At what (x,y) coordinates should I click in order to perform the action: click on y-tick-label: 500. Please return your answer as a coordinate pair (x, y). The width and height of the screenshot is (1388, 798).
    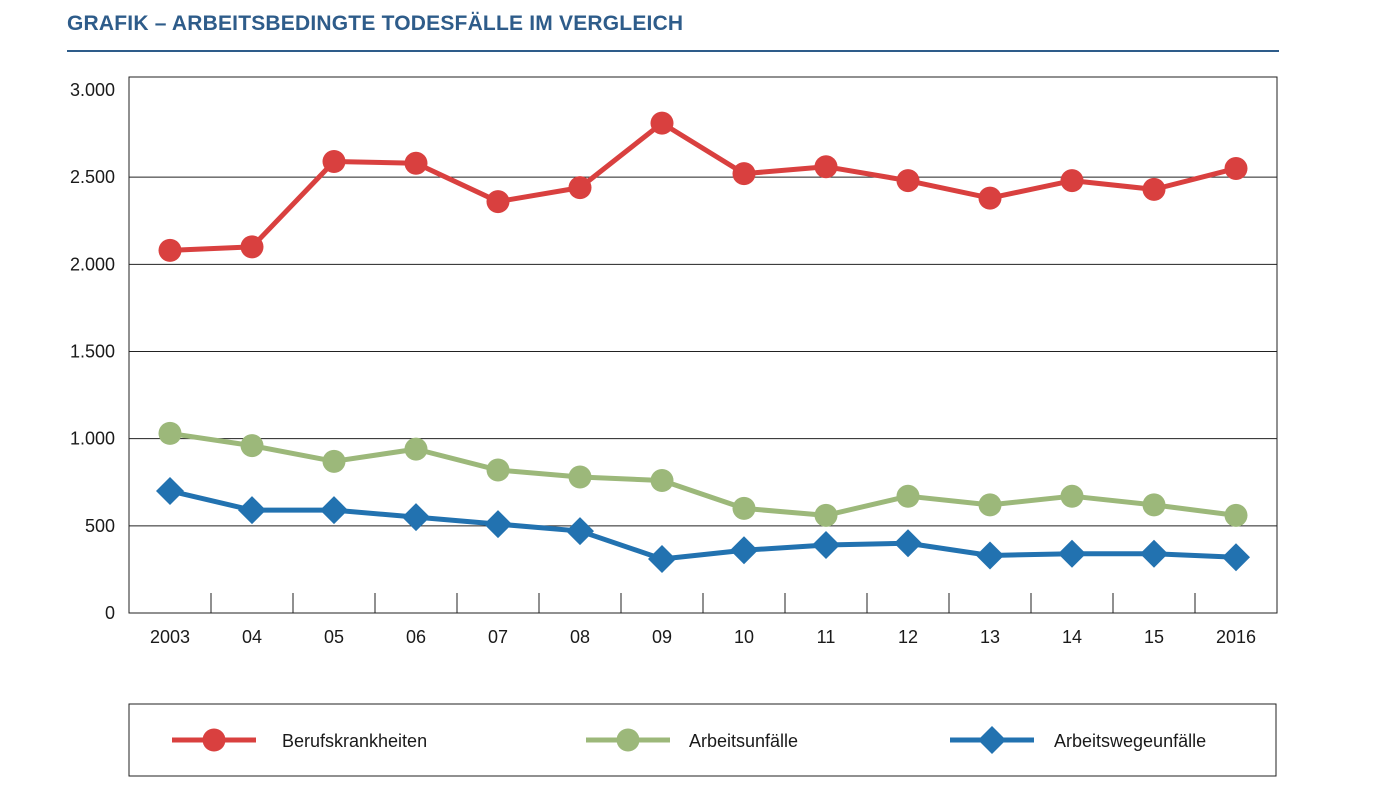
    Looking at the image, I should click on (100, 526).